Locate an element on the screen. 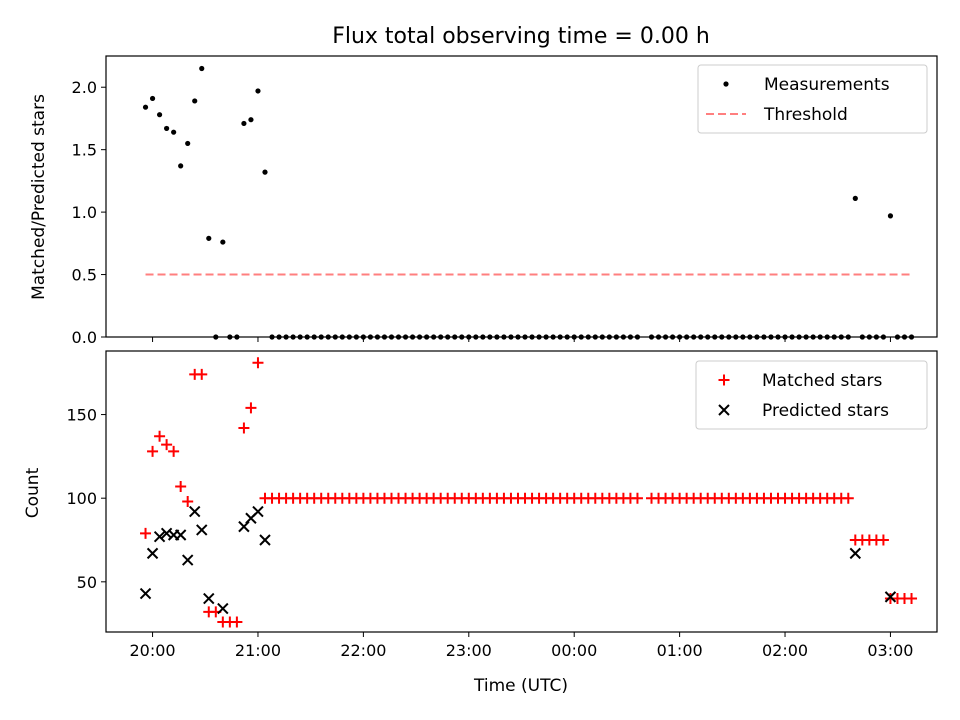 This screenshot has height=720, width=960. bottom-legend-label: Predicted stars is located at coordinates (825, 411).